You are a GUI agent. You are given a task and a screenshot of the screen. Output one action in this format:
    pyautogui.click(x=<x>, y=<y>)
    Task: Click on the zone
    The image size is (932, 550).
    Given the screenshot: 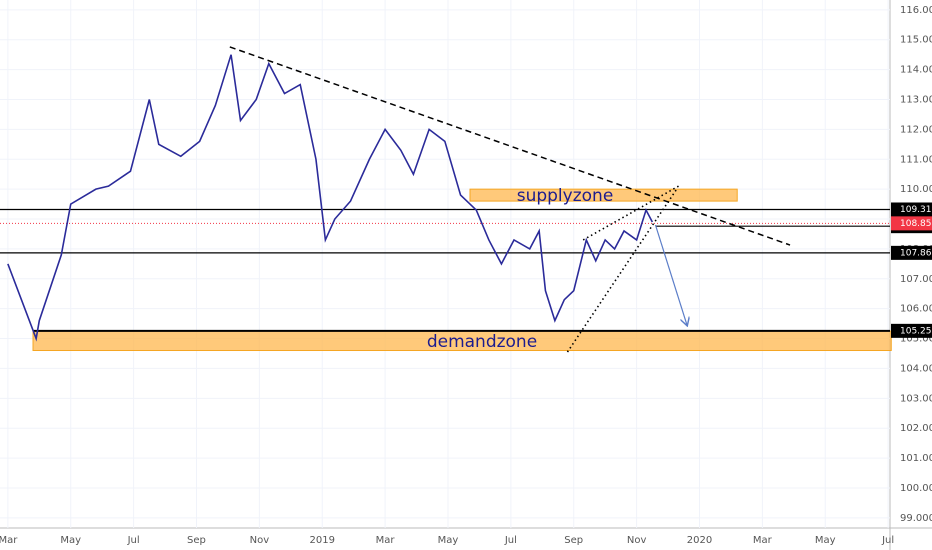 What is the action you would take?
    pyautogui.click(x=603, y=195)
    